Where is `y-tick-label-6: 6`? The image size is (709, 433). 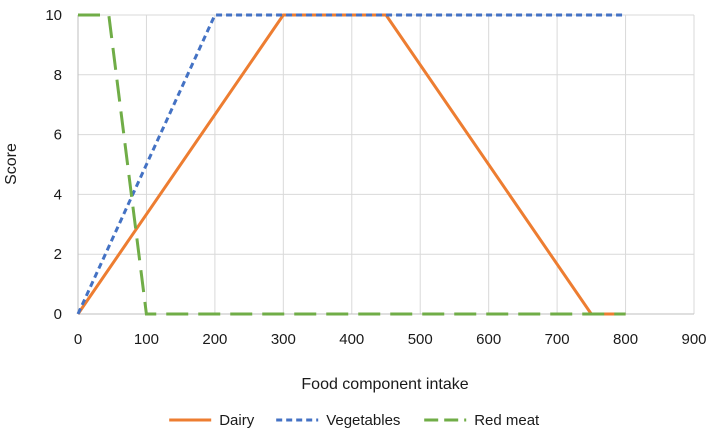
y-tick-label-6: 6 is located at coordinates (58, 135).